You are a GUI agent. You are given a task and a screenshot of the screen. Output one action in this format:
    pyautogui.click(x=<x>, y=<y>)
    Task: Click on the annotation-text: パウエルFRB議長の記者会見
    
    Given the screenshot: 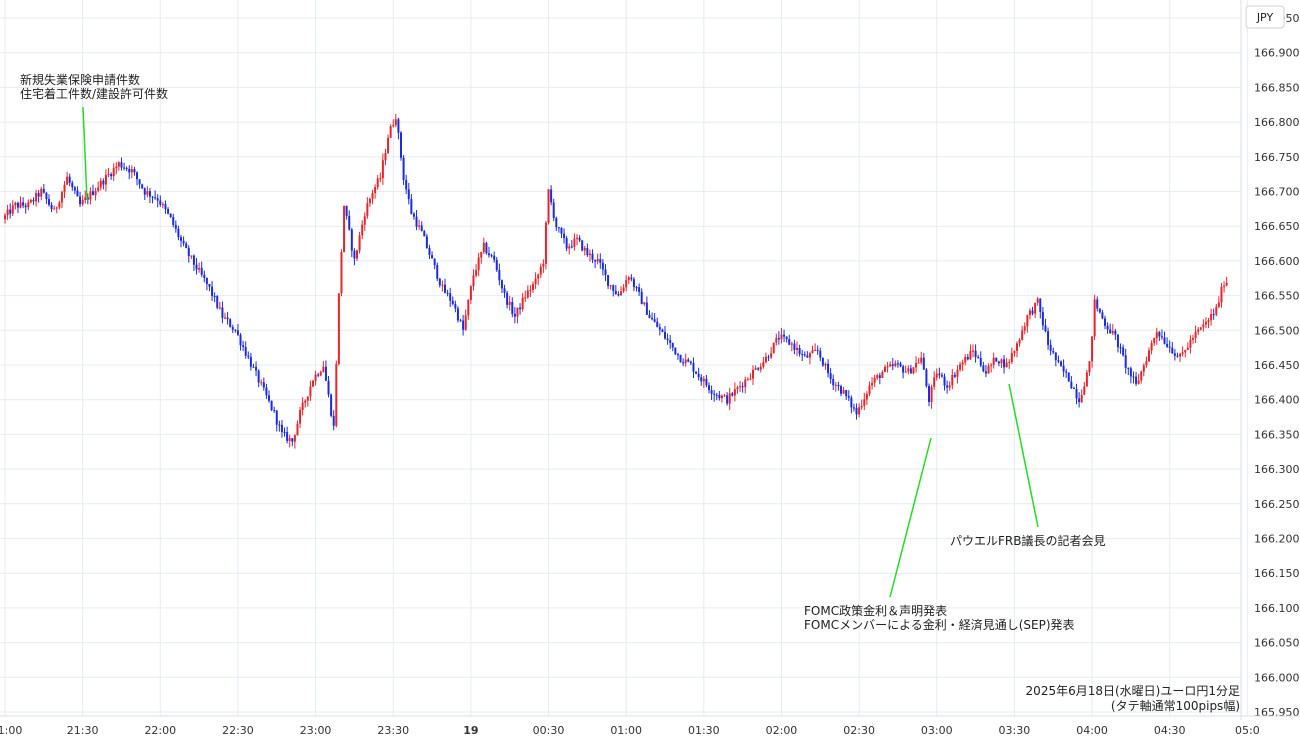 What is the action you would take?
    pyautogui.click(x=1027, y=540)
    